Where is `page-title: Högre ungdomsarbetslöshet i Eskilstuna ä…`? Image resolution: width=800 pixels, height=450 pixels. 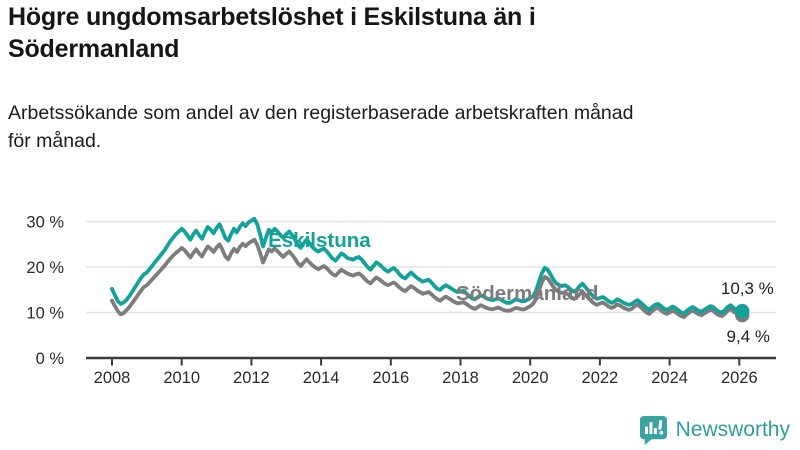
page-title: Högre ungdomsarbetslöshet i Eskilstuna ä… is located at coordinates (272, 33).